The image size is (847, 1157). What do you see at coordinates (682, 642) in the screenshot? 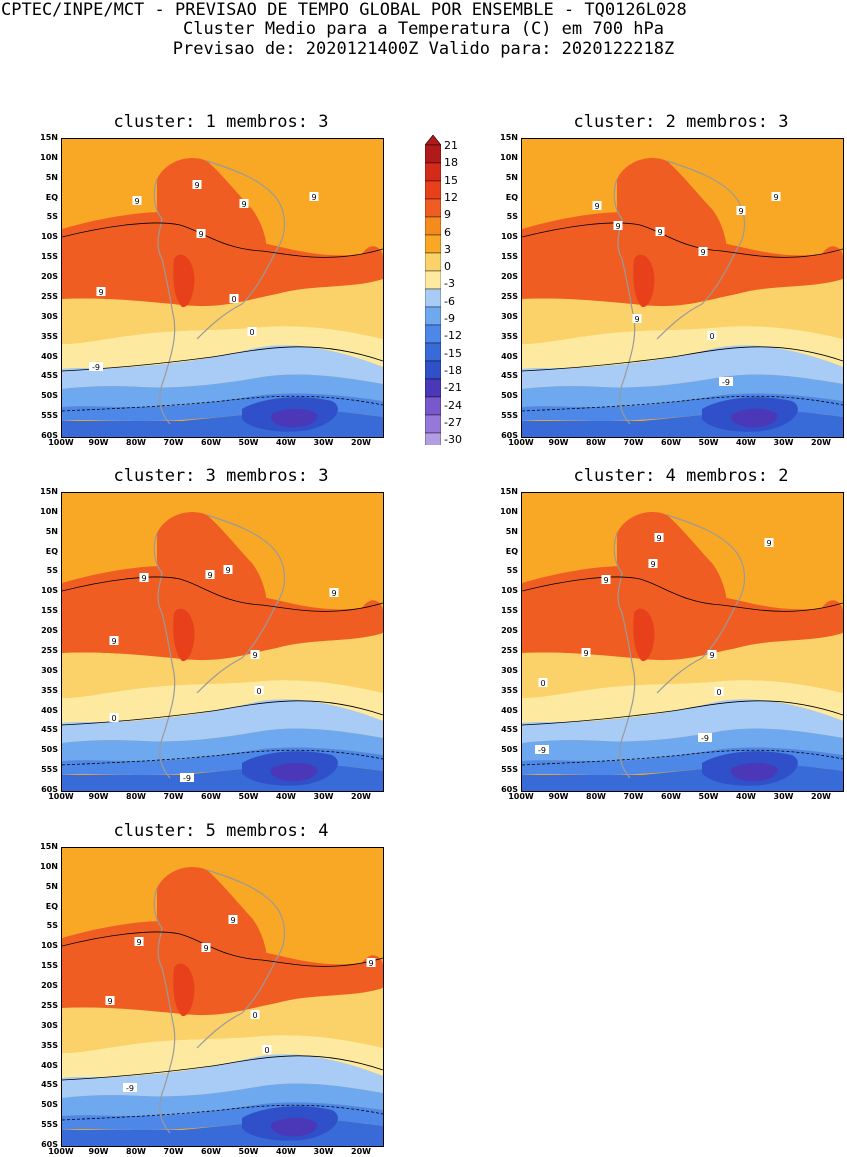
I see `temperature-field: 9 9 9 9 9 9 0 0 -9 -9` at bounding box center [682, 642].